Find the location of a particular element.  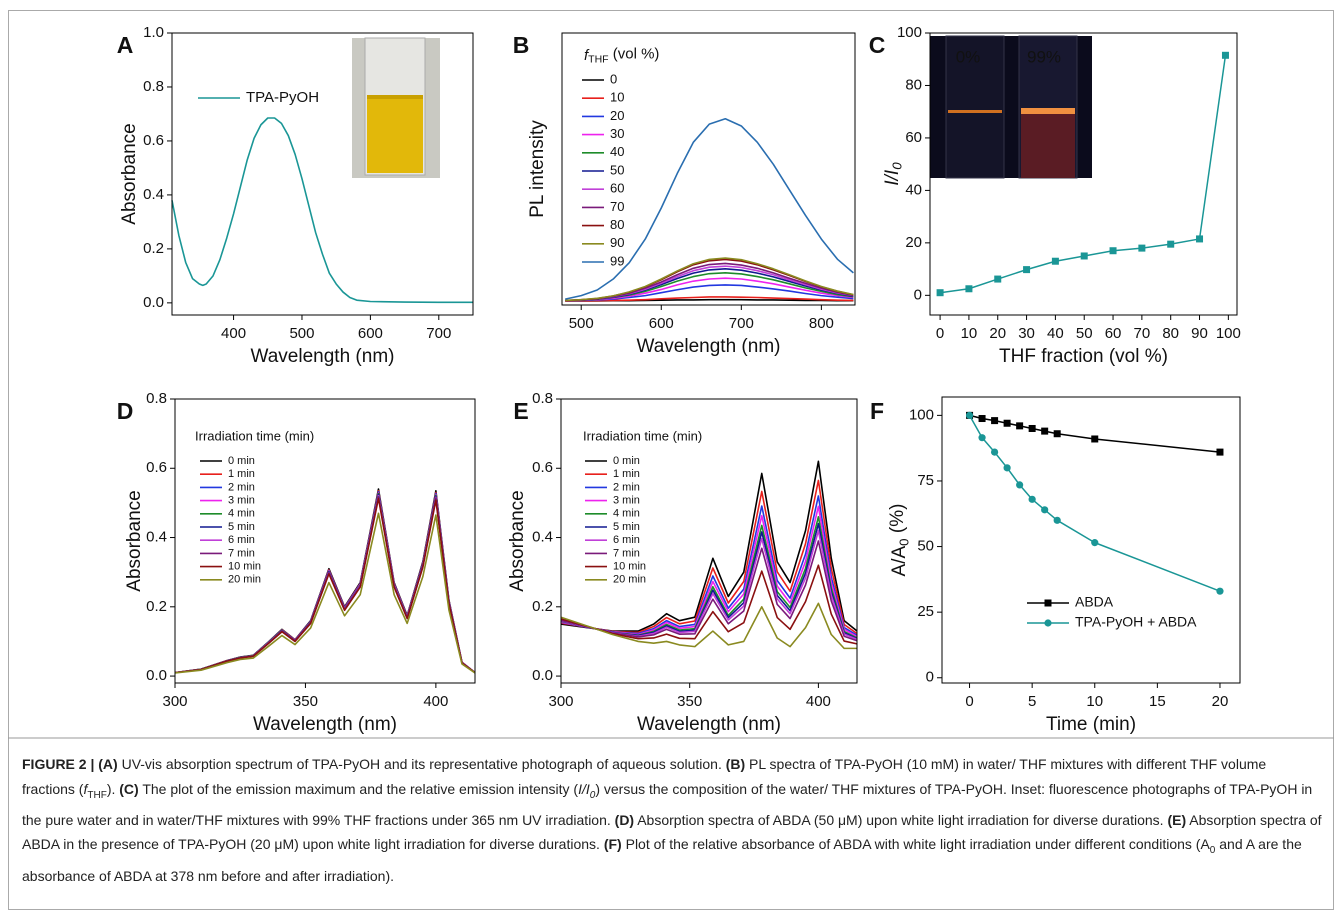

y-tick-label: 20 is located at coordinates (913, 242).